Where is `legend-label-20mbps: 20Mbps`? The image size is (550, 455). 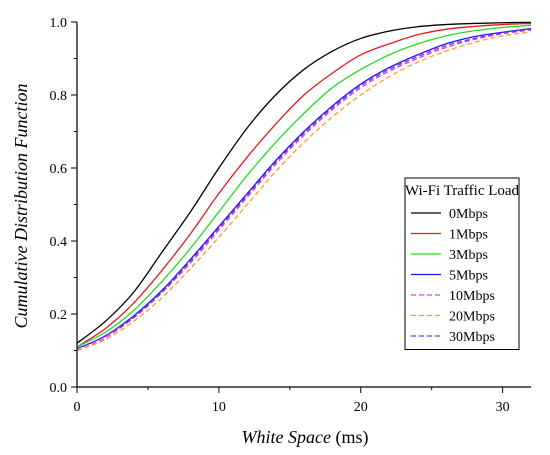 legend-label-20mbps: 20Mbps is located at coordinates (472, 317).